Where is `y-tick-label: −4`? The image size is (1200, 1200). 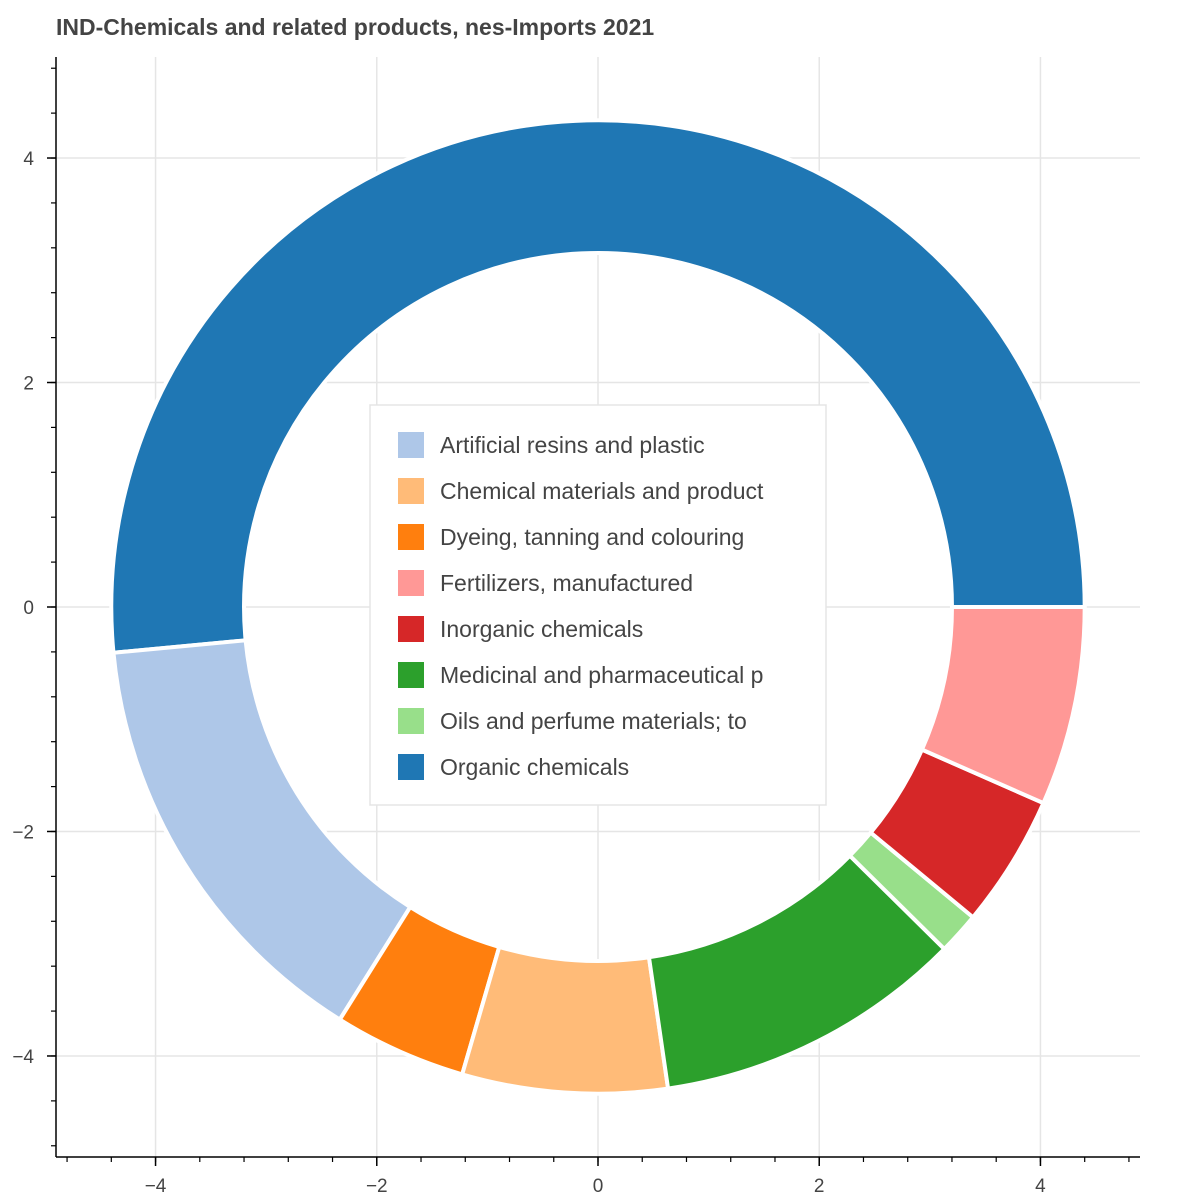 y-tick-label: −4 is located at coordinates (23, 1057).